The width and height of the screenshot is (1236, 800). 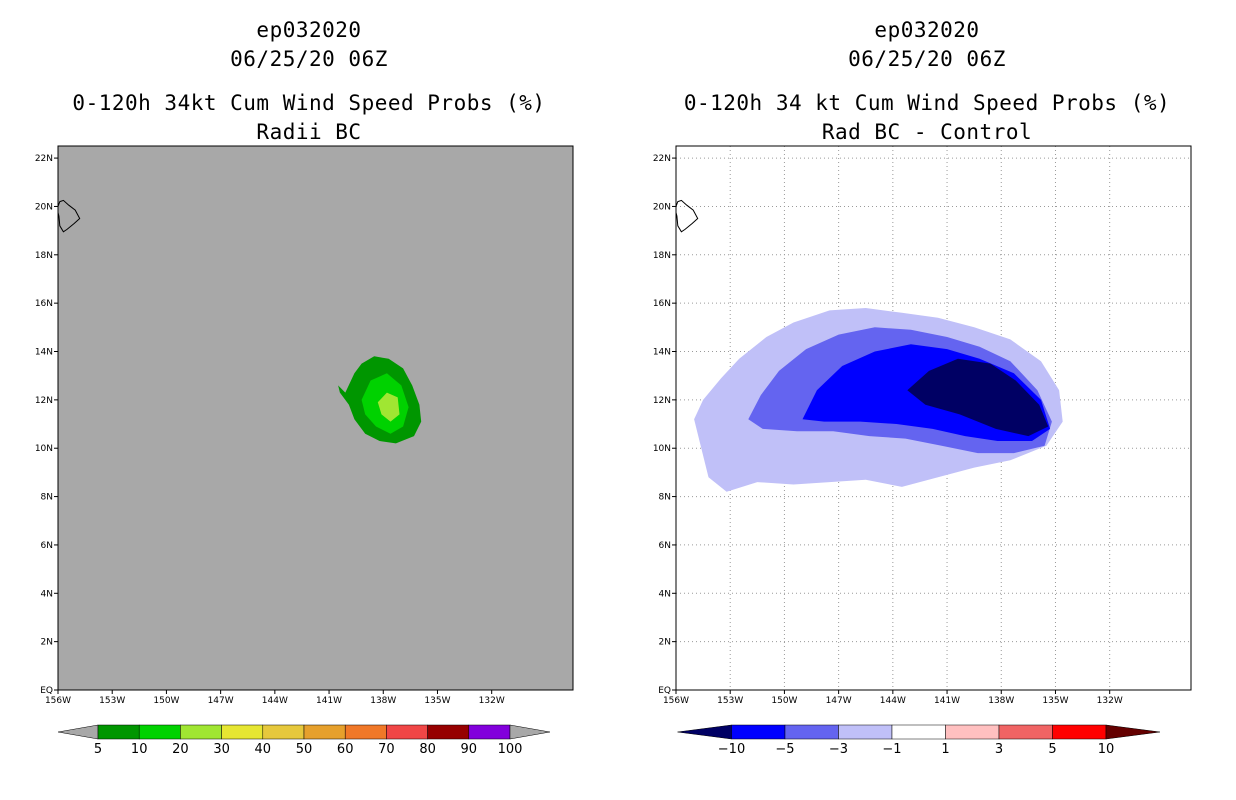 What do you see at coordinates (221, 749) in the screenshot?
I see `colorbar-label: 30` at bounding box center [221, 749].